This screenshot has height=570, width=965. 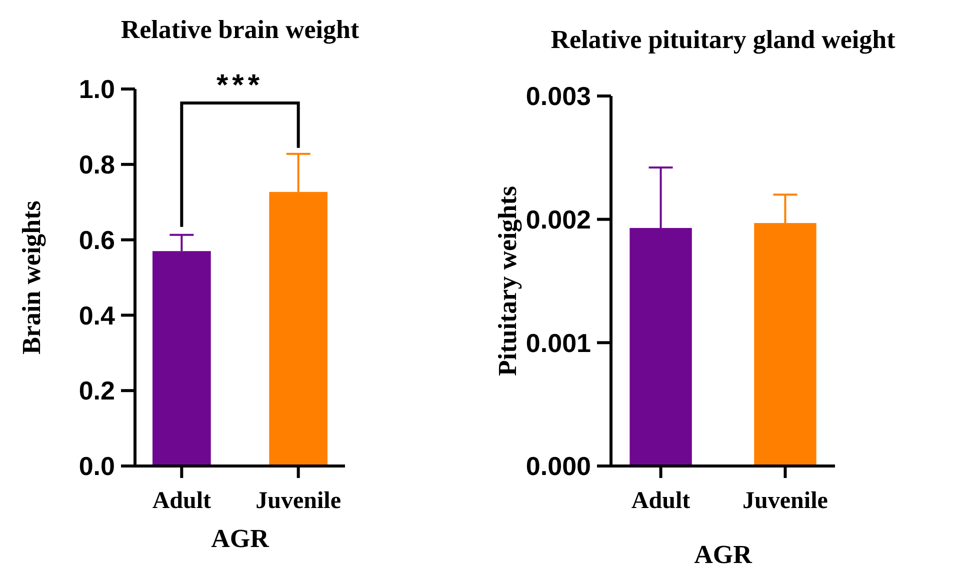 What do you see at coordinates (558, 219) in the screenshot?
I see `y-tick-label: 0.002` at bounding box center [558, 219].